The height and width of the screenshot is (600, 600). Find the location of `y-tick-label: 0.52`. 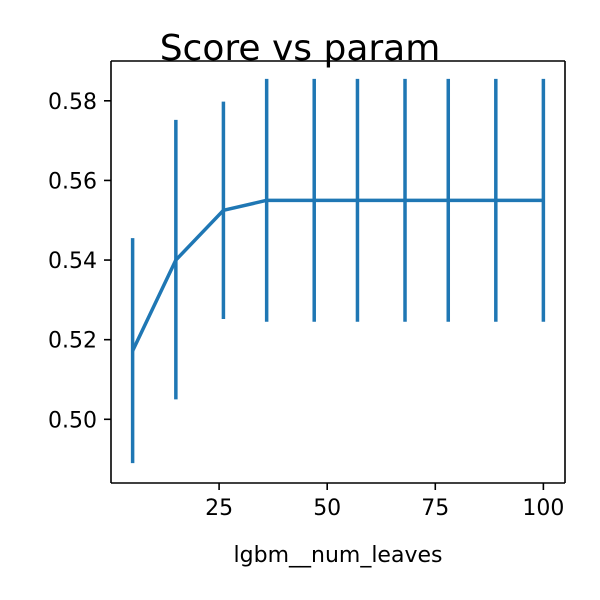

y-tick-label: 0.52 is located at coordinates (72, 341).